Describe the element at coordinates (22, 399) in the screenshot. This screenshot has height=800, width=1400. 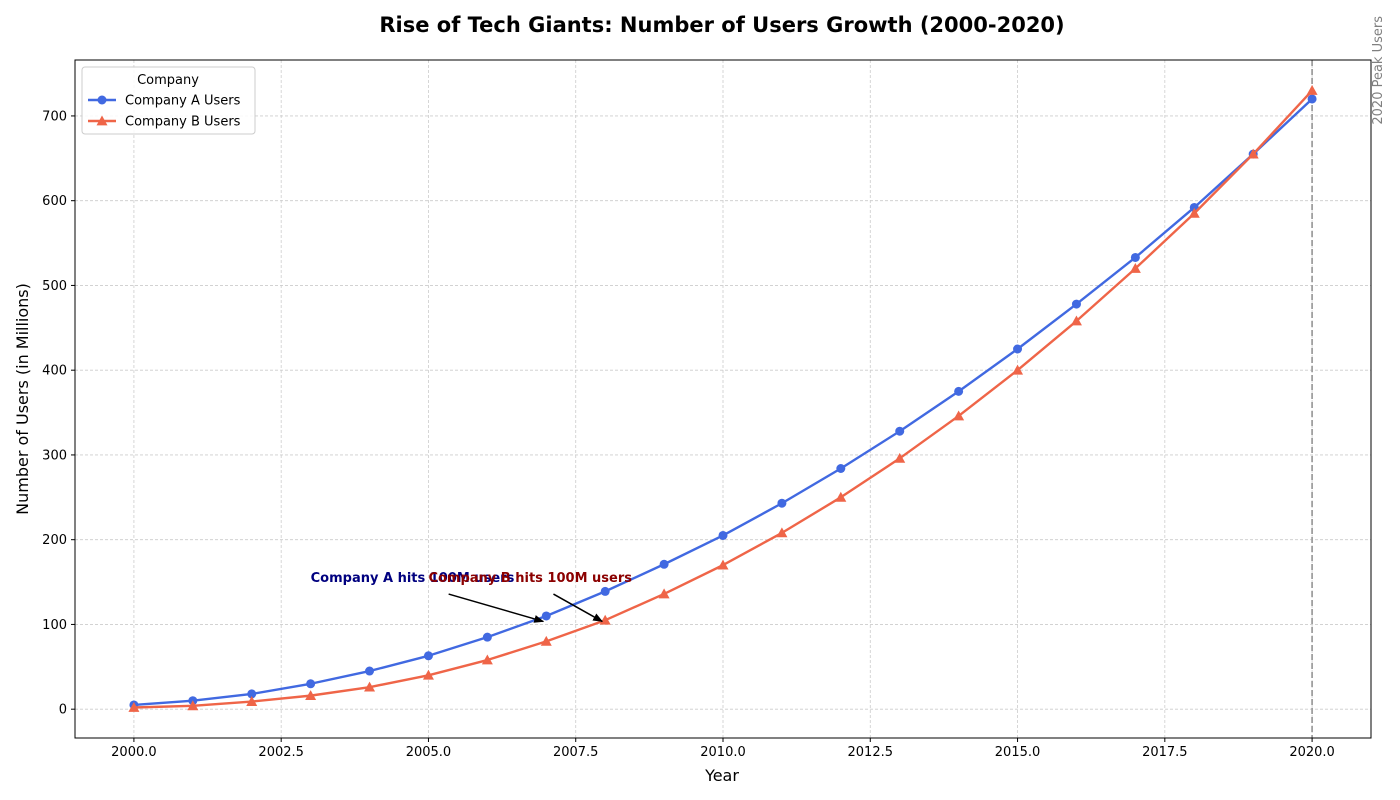
I see `y-axis-label: Number of Users (in Millions)` at that location.